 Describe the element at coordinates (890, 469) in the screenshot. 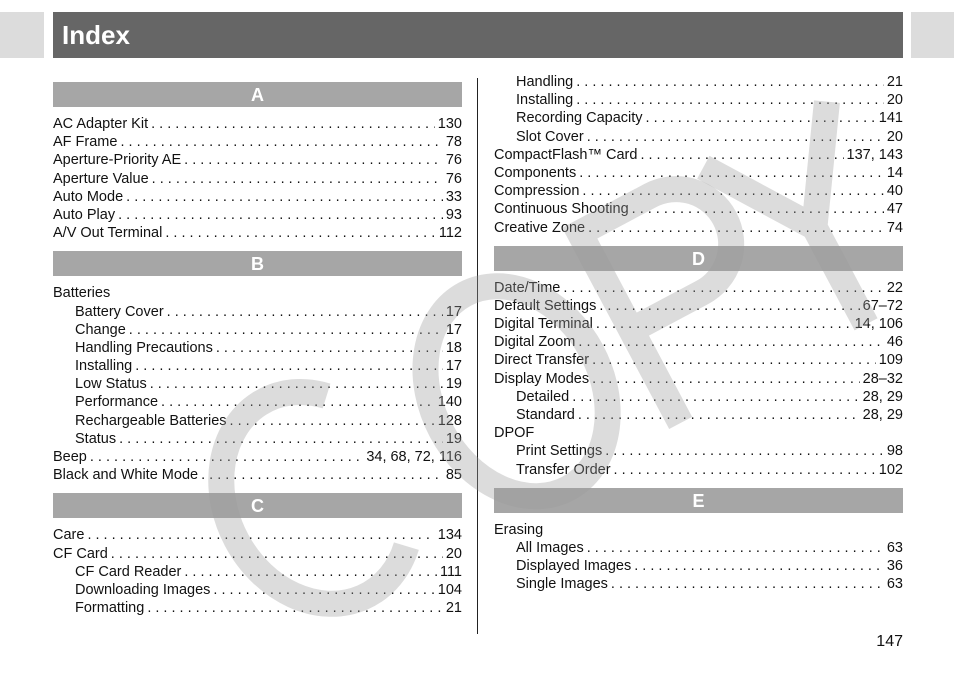

I see `entry-page-numbers: 102` at that location.